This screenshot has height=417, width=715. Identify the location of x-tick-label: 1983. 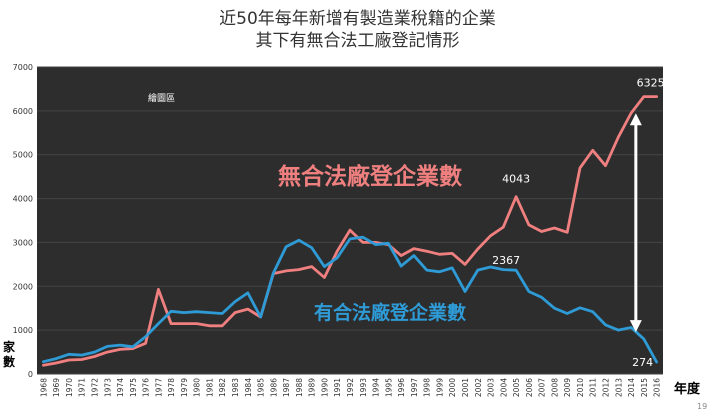
(235, 387).